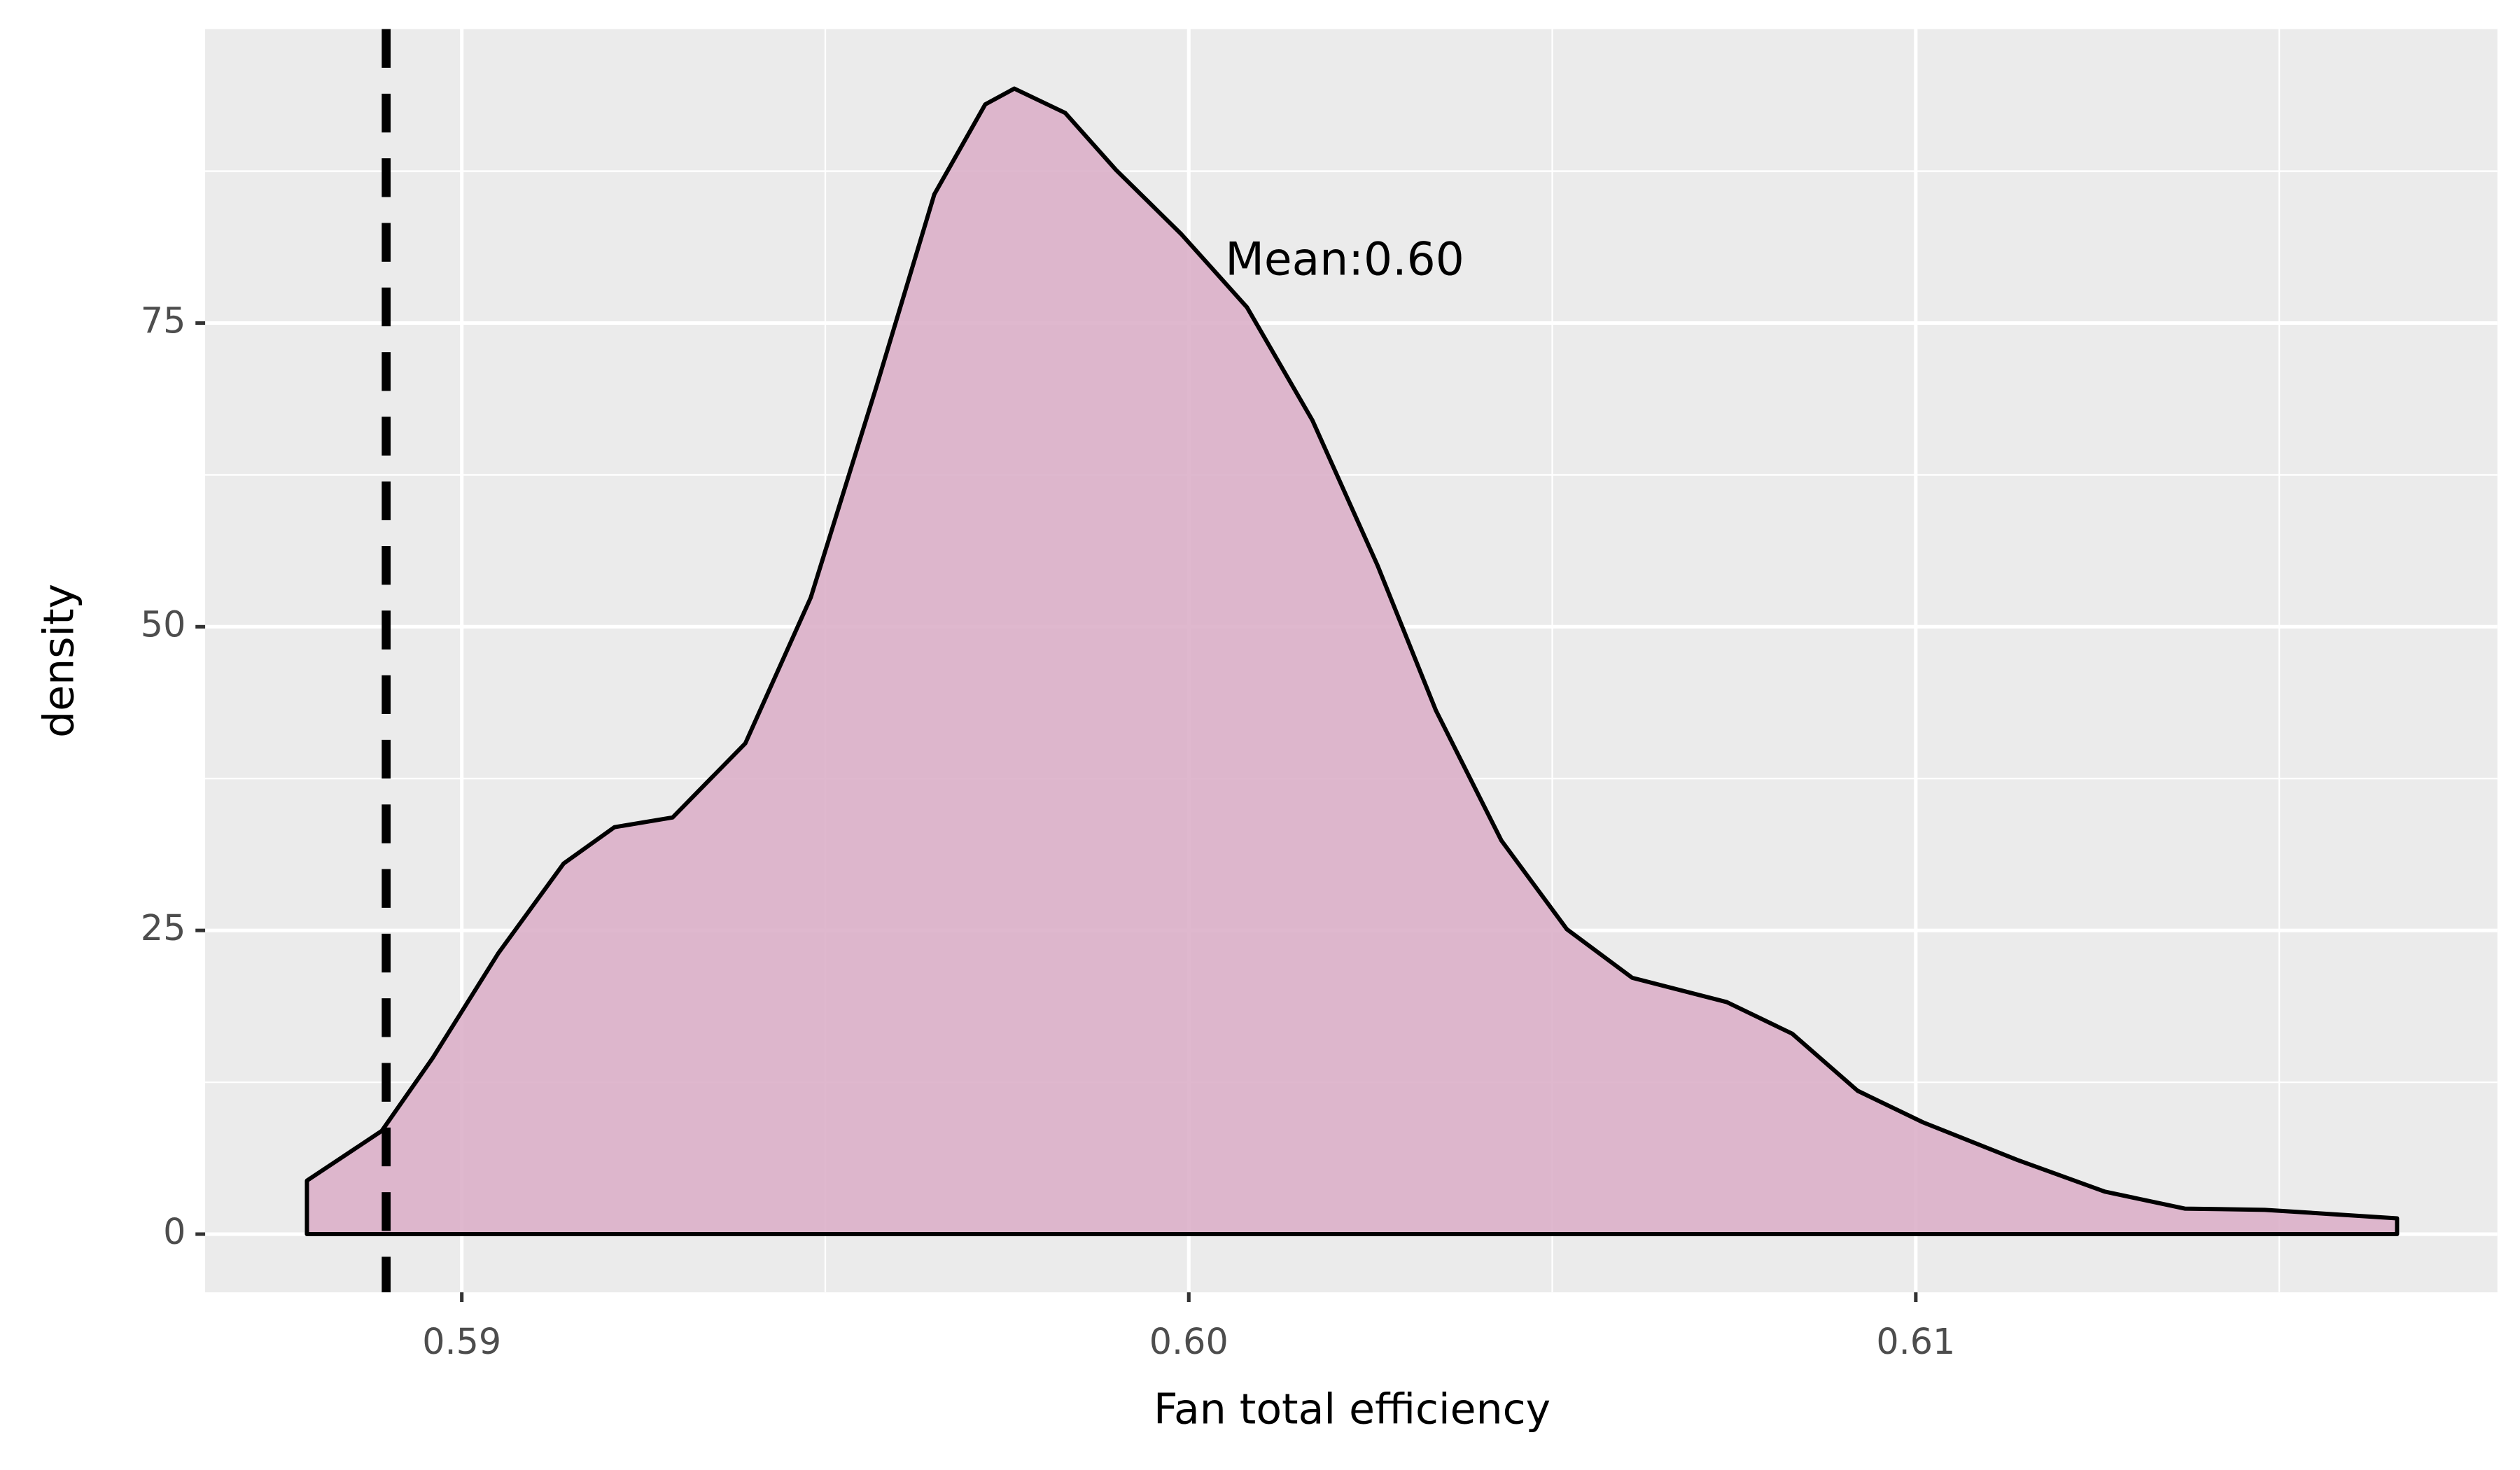 The height and width of the screenshot is (1470, 2520). Describe the element at coordinates (1188, 1341) in the screenshot. I see `x-tick-label: 0.60` at that location.